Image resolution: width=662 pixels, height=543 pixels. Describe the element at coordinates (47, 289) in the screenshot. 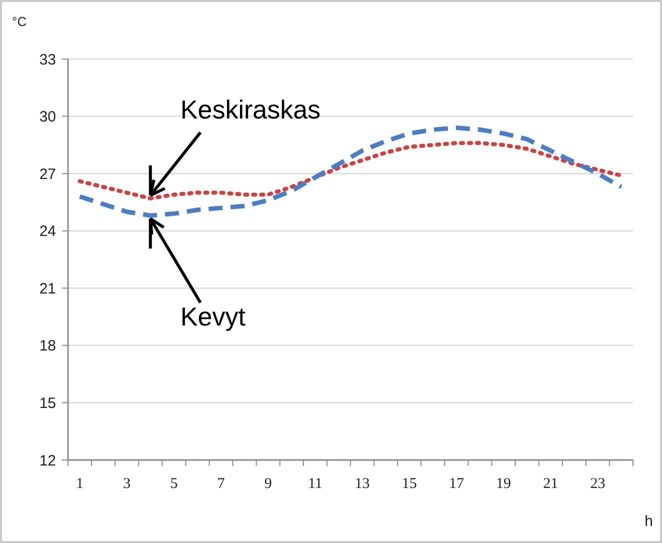

I see `y-tick-label: 21` at that location.